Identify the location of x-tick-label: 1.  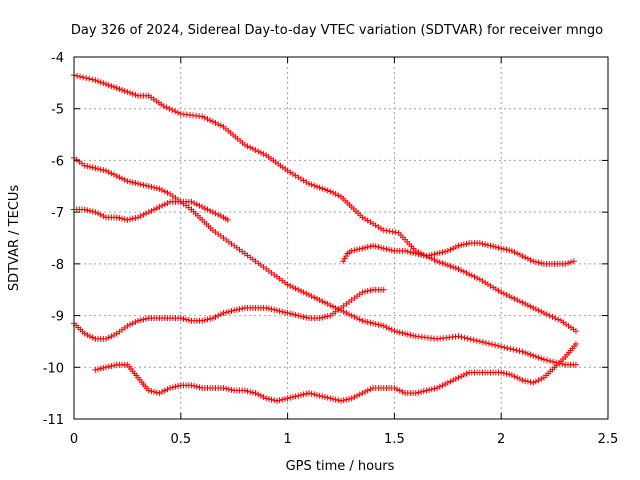
(287, 439).